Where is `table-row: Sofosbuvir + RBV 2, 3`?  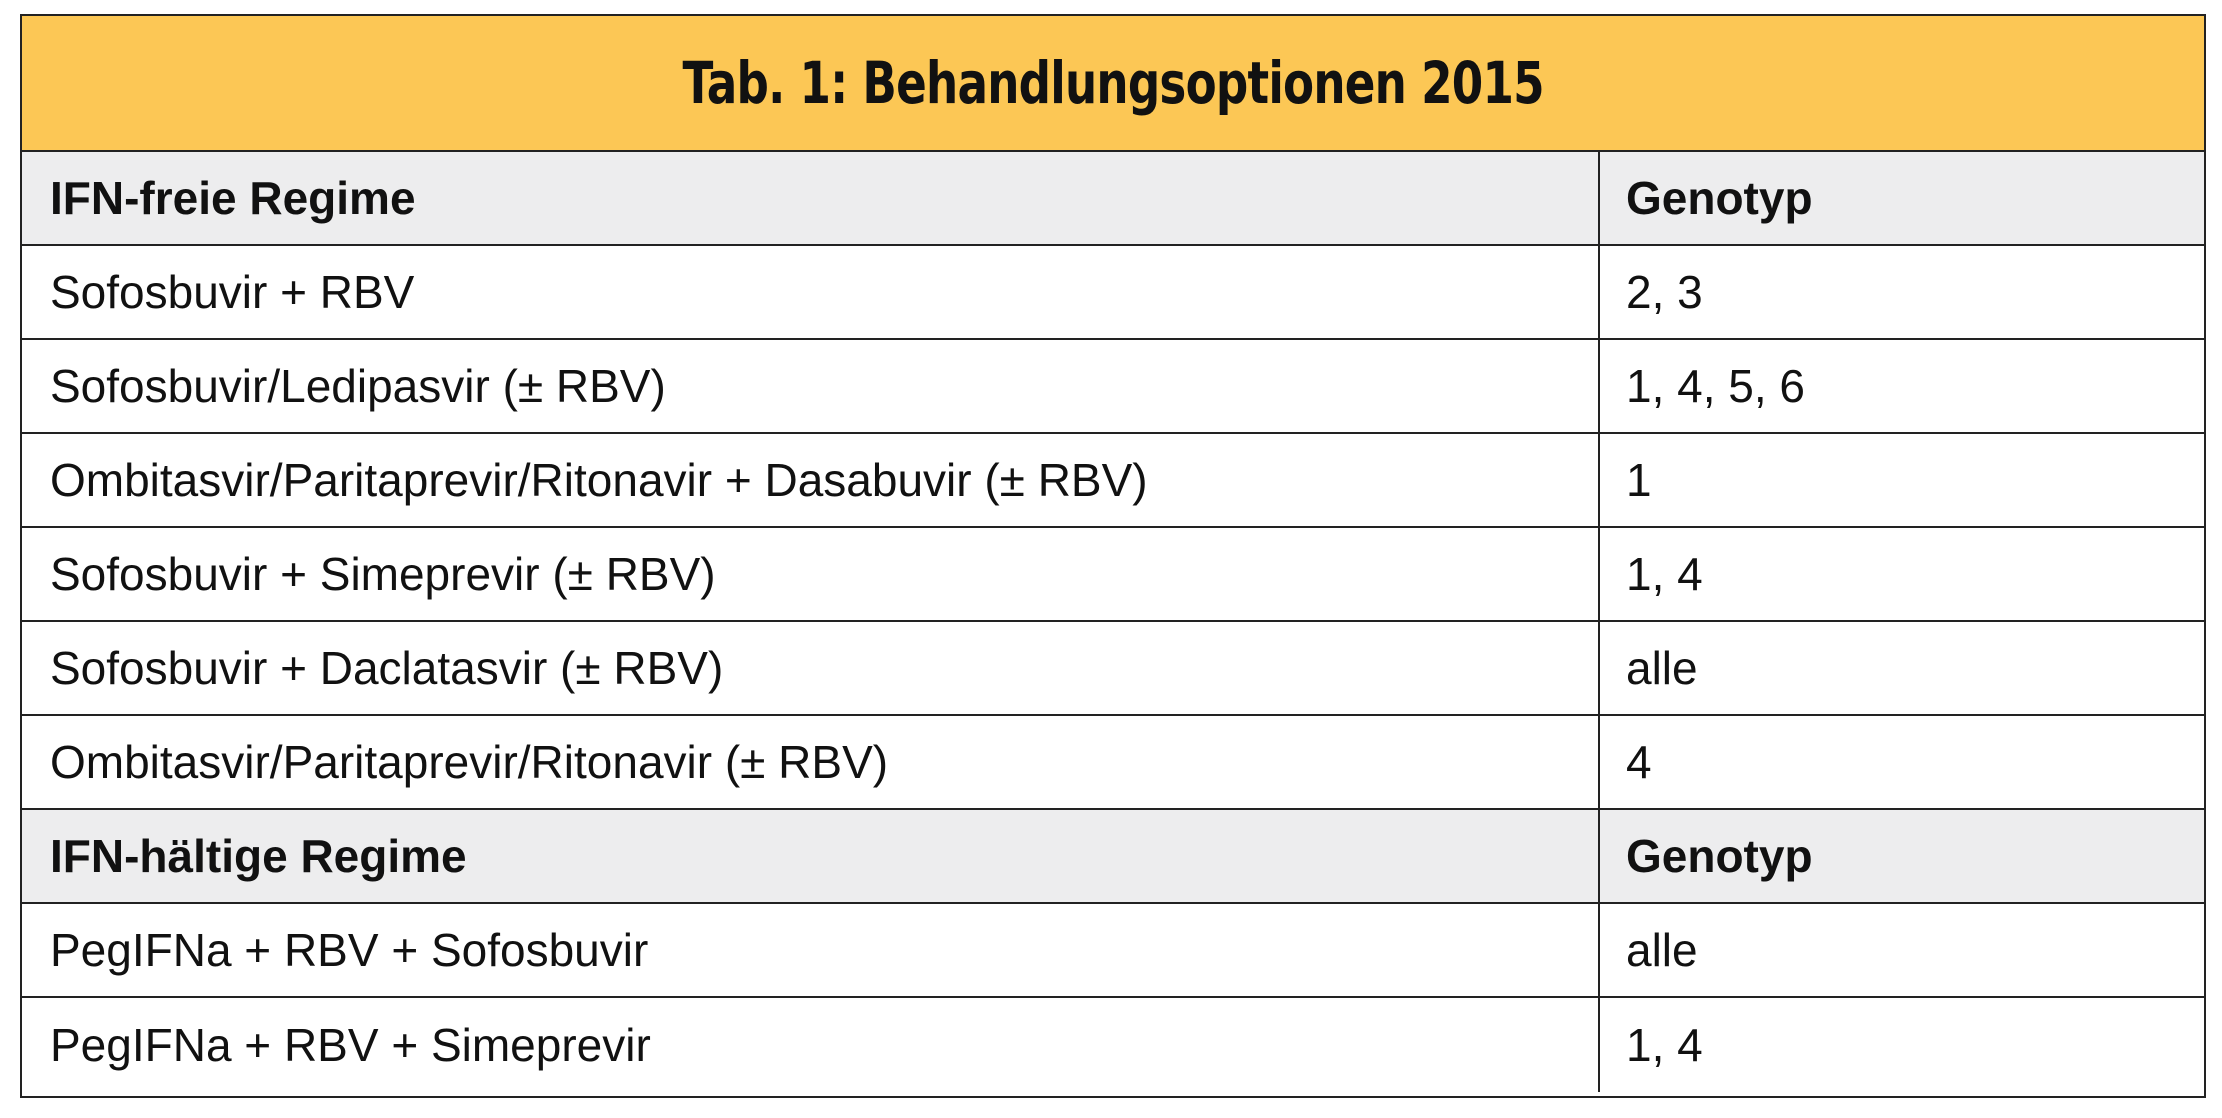
table-row: Sofosbuvir + RBV 2, 3 is located at coordinates (1113, 293).